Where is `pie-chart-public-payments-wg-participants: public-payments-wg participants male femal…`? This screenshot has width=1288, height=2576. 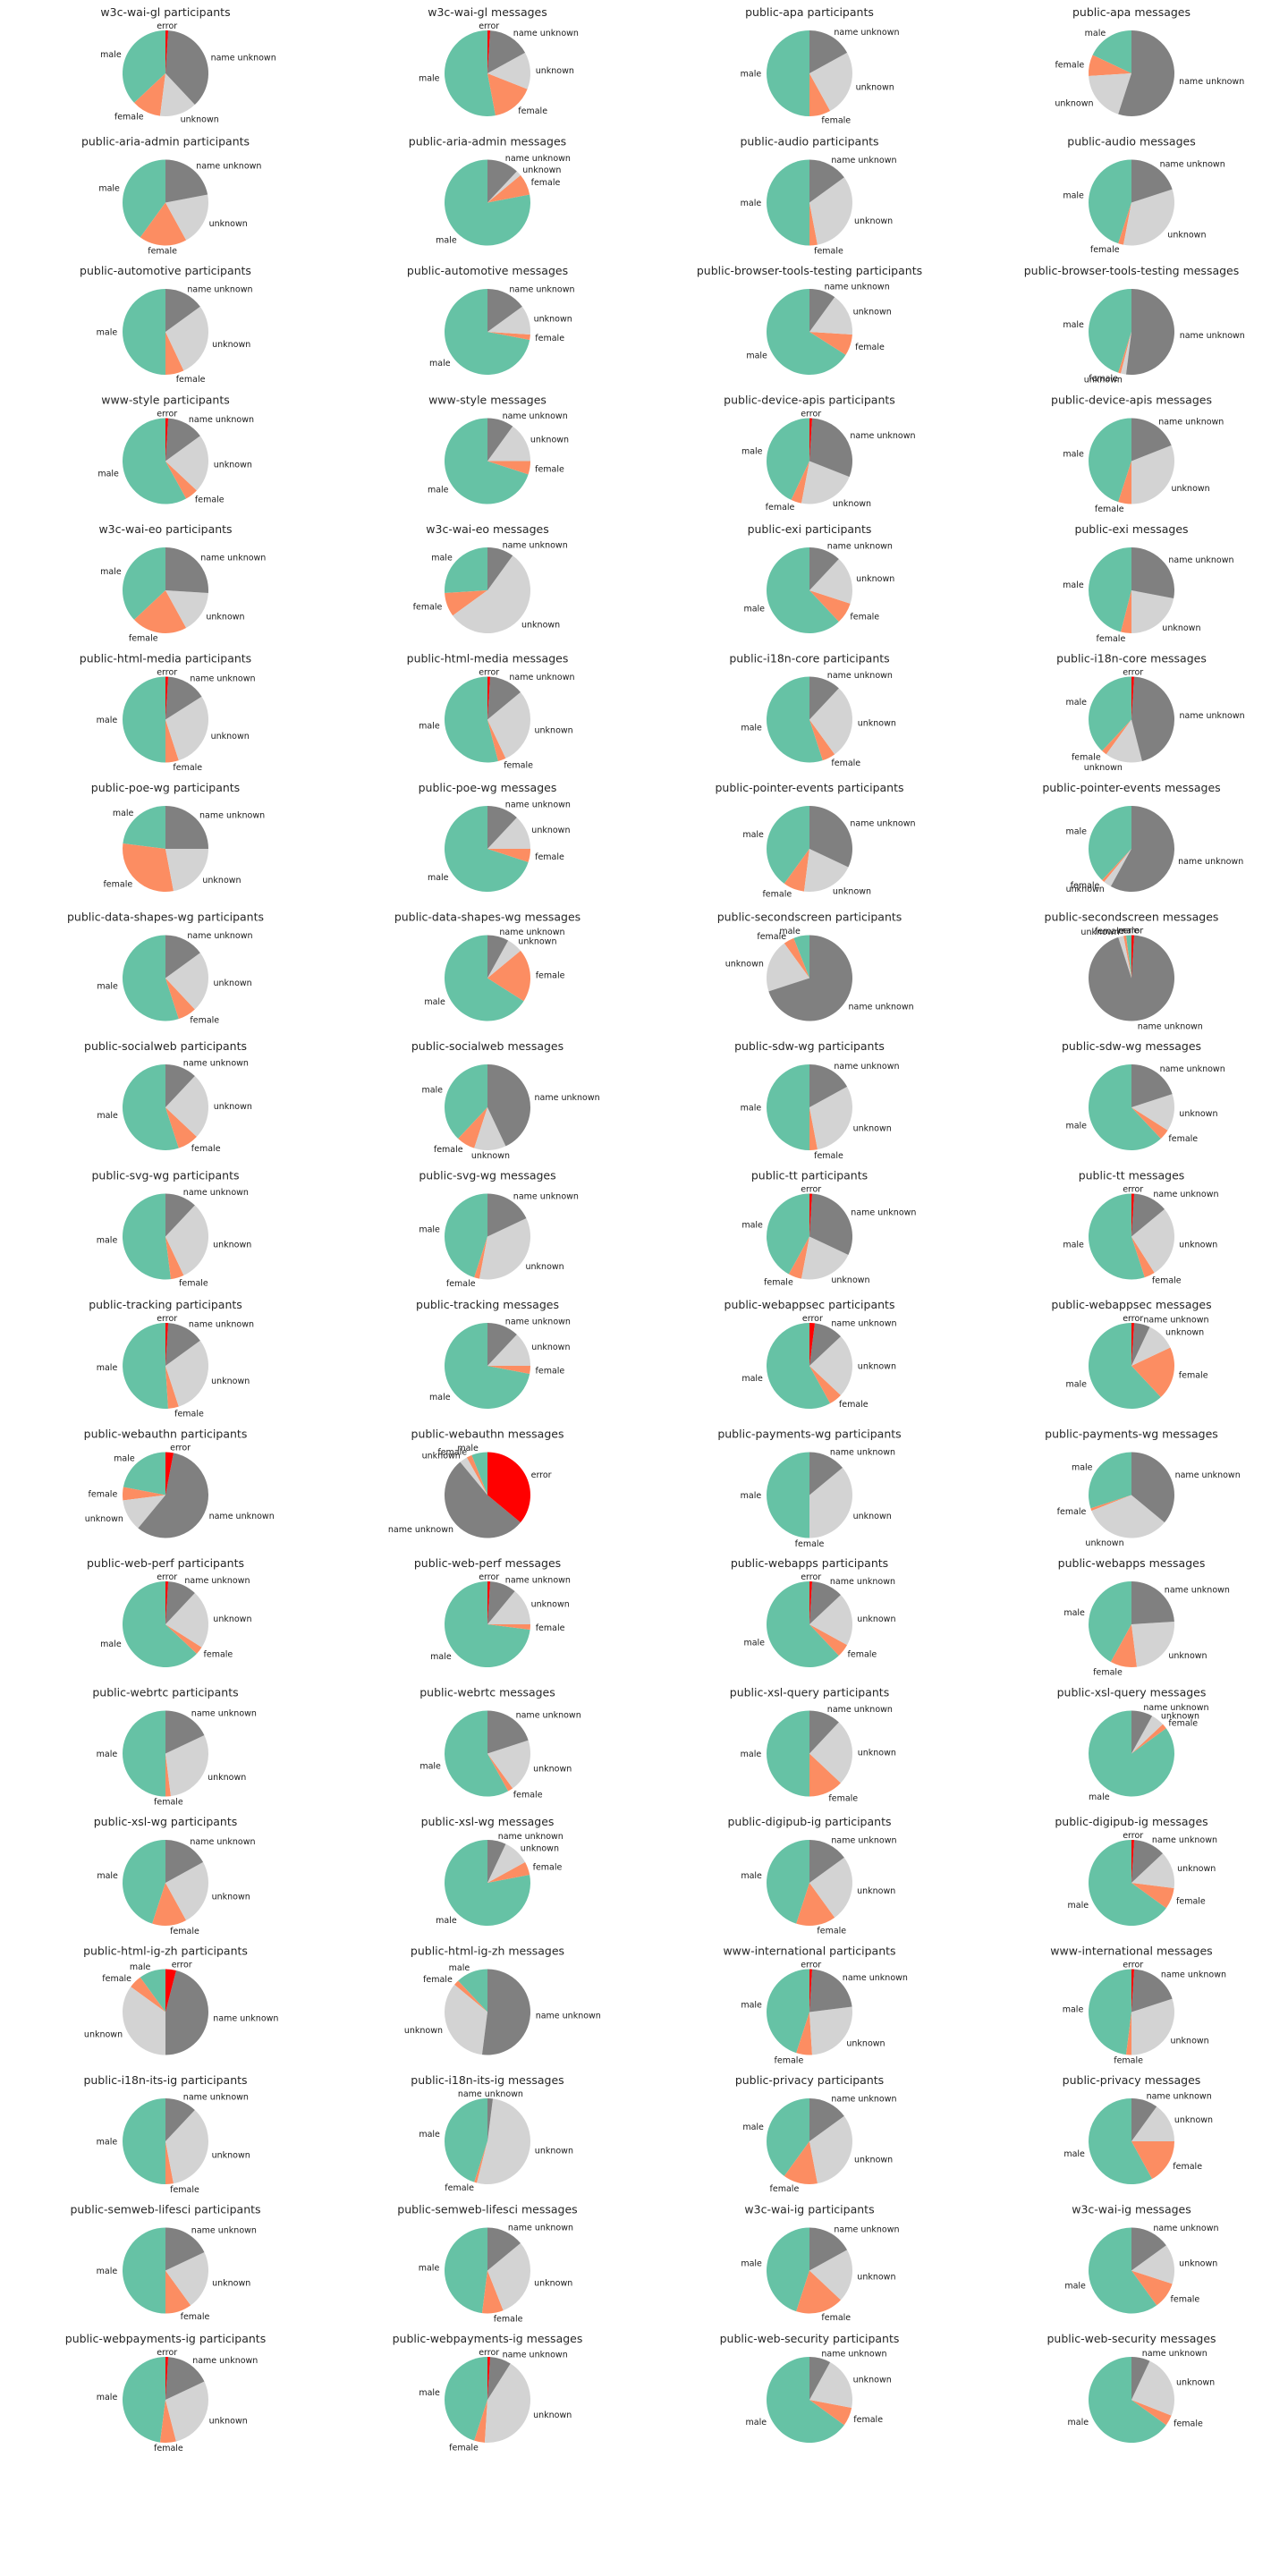 pie-chart-public-payments-wg-participants: public-payments-wg participants male femal… is located at coordinates (809, 1488).